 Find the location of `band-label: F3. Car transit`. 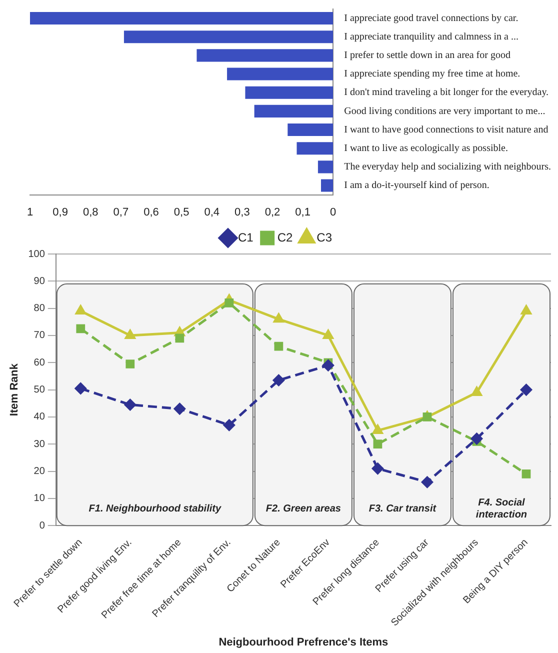

band-label: F3. Car transit is located at coordinates (402, 509).